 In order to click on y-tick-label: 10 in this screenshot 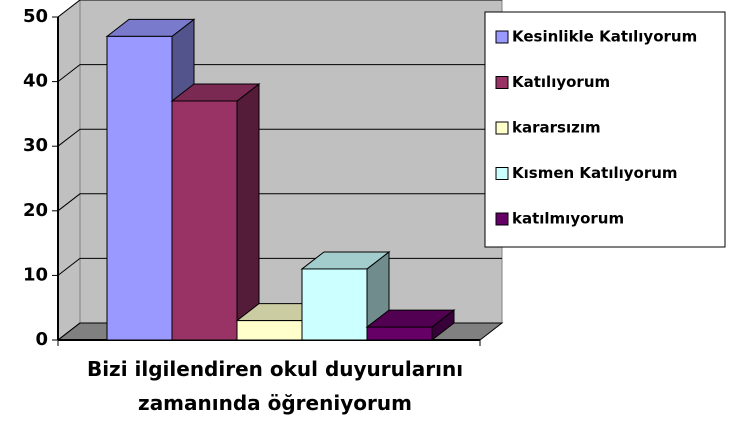, I will do `click(35, 274)`.